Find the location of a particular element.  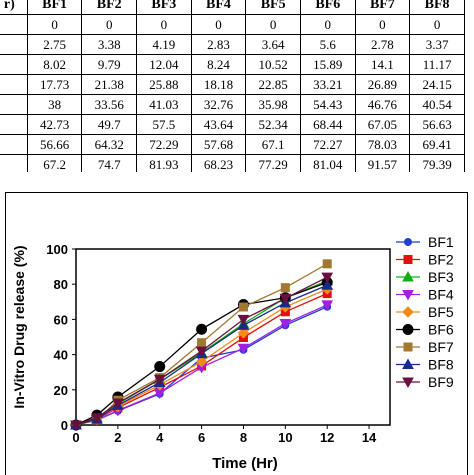

x-tick-label: 12 is located at coordinates (327, 437).